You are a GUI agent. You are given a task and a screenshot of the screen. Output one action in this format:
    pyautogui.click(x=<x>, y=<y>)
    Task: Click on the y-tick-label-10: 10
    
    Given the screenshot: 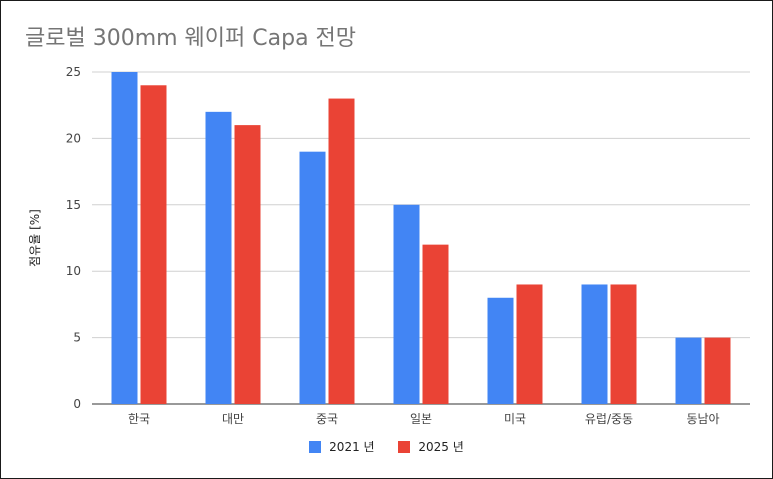 What is the action you would take?
    pyautogui.click(x=73, y=271)
    